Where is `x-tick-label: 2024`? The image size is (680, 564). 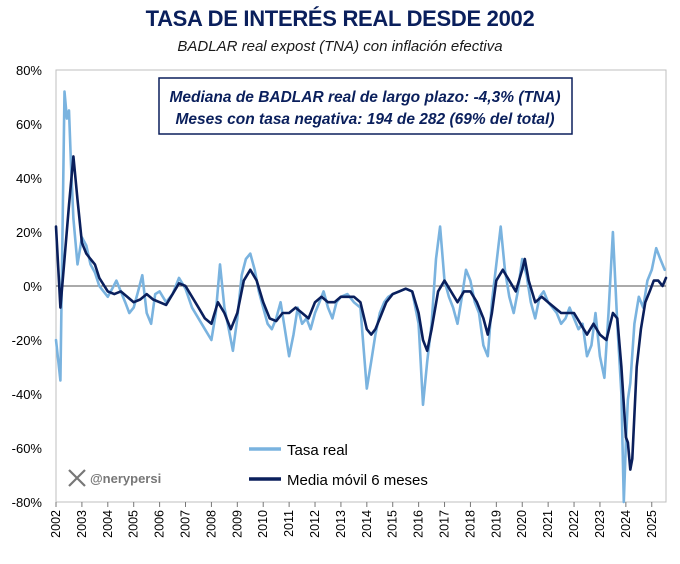
x-tick-label: 2024 is located at coordinates (626, 524).